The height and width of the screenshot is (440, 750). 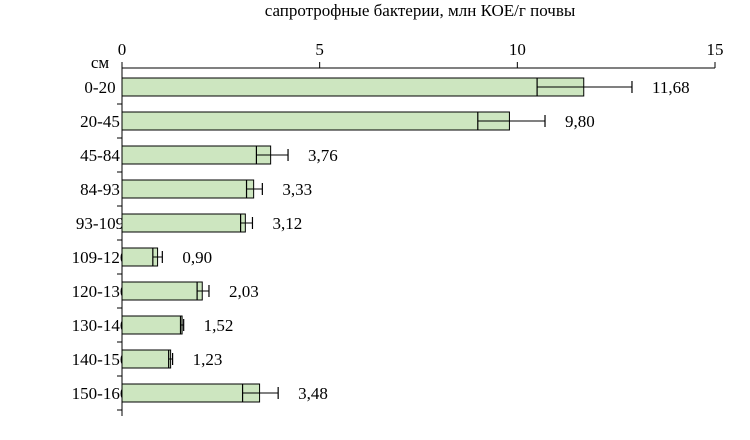 I want to click on category-label: 93-109, so click(x=100, y=223).